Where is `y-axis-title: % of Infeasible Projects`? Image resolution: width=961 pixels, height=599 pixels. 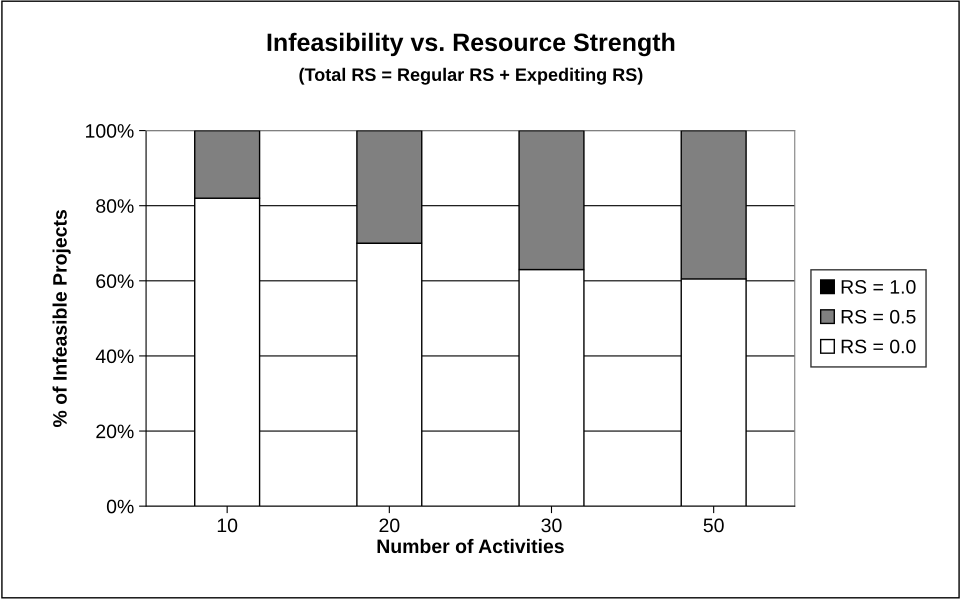
y-axis-title: % of Infeasible Projects is located at coordinates (61, 319).